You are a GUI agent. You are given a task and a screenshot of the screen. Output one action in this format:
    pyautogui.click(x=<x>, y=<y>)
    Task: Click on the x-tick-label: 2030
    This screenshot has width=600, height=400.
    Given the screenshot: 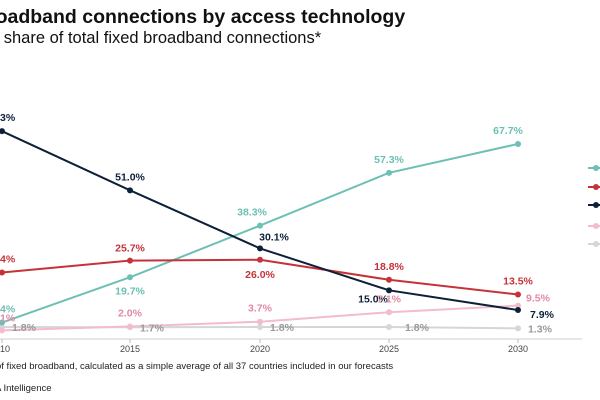 What is the action you would take?
    pyautogui.click(x=518, y=349)
    